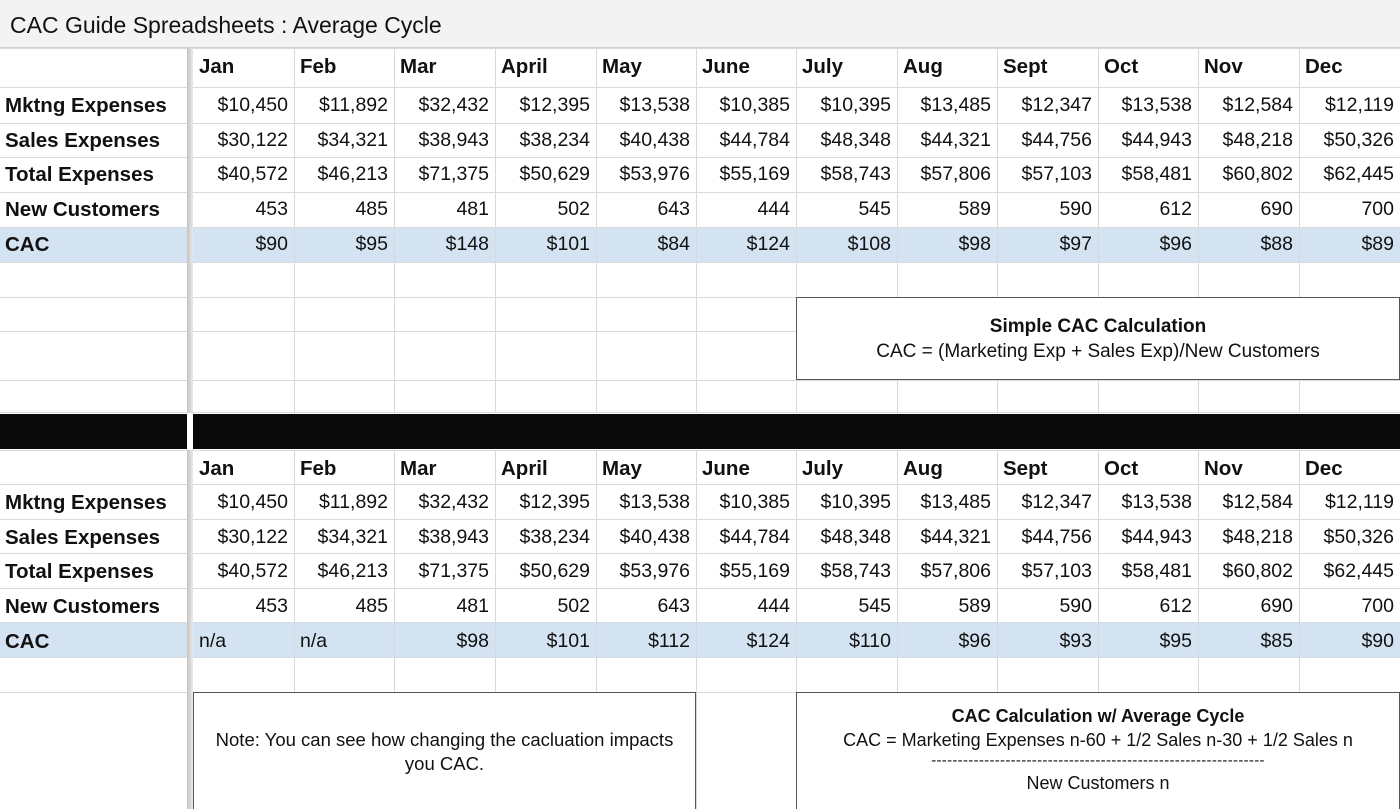 This screenshot has width=1400, height=809. Describe the element at coordinates (655, 502) in the screenshot. I see `average-cycle-cell: $13,538` at that location.